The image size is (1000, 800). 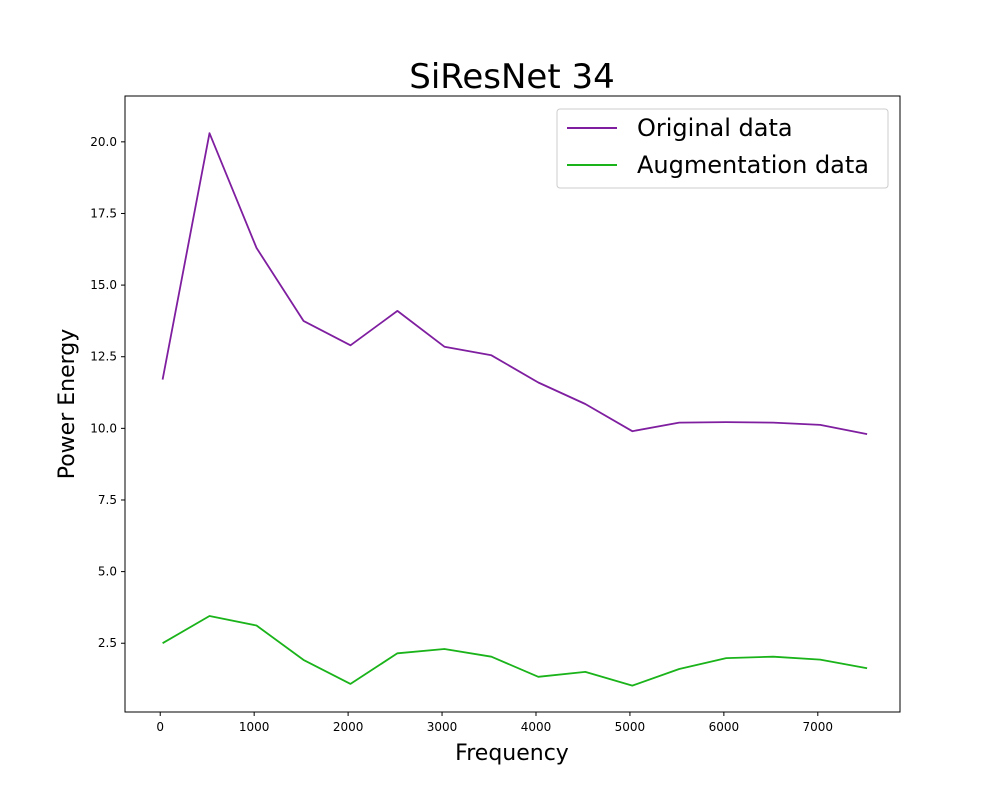 What do you see at coordinates (442, 727) in the screenshot?
I see `x-tick-label: 3000` at bounding box center [442, 727].